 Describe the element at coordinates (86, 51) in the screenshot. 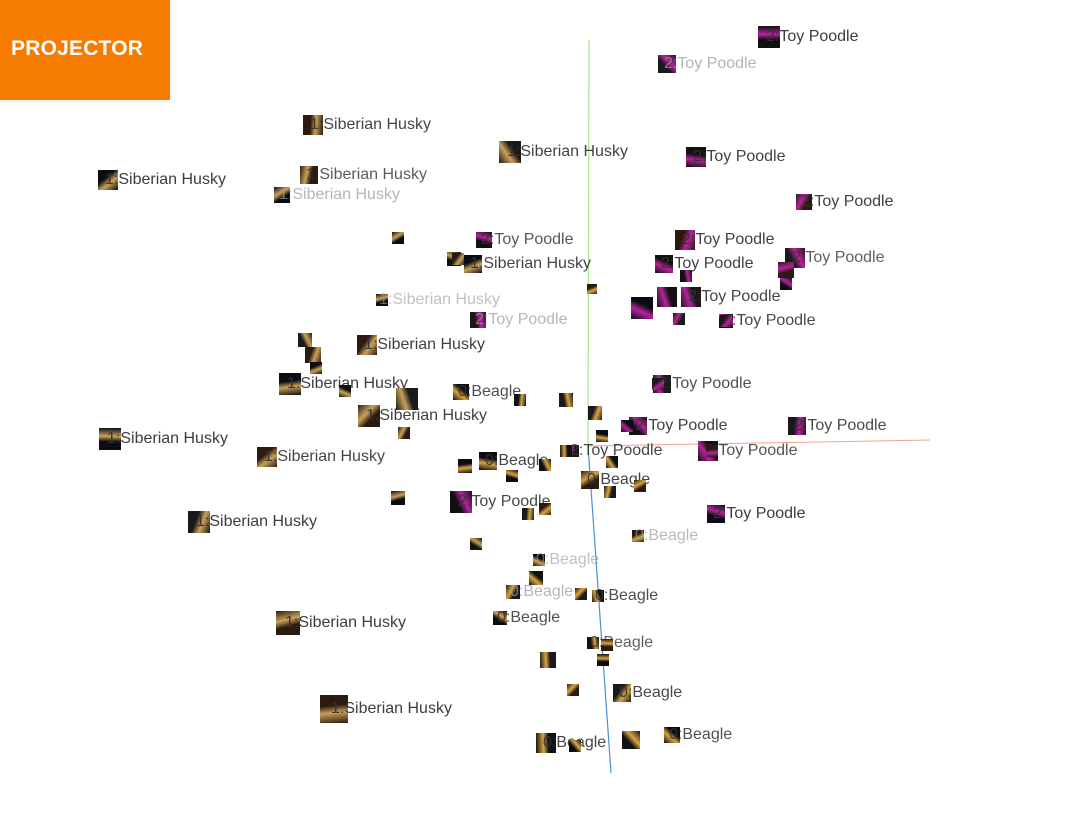

I see `projector-tab: PROJECTOR` at that location.